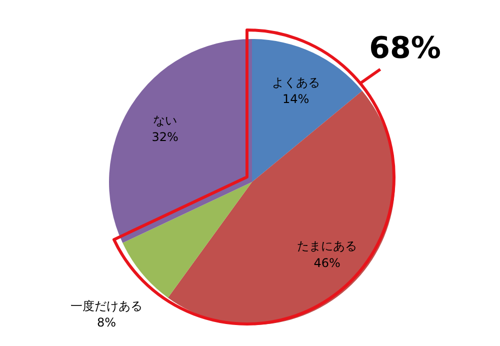  I want to click on data-label: 32%, so click(165, 137).